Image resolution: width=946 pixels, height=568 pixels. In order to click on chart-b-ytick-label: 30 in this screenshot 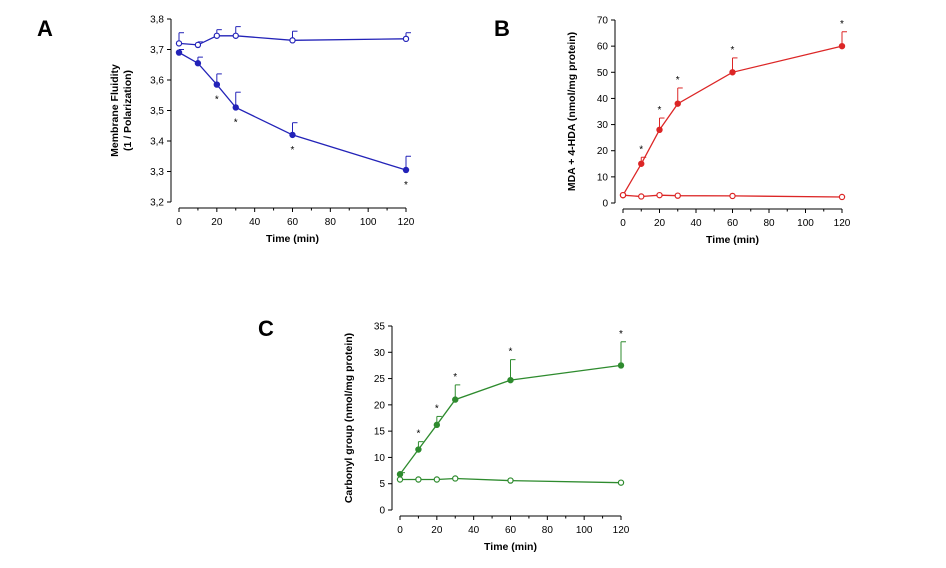, I will do `click(603, 125)`.